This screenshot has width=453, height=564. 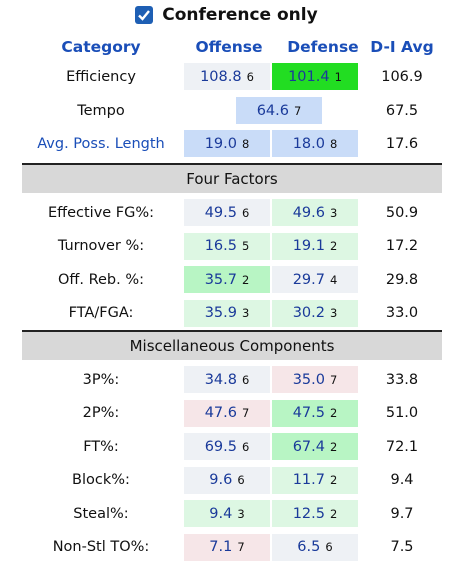 What do you see at coordinates (220, 279) in the screenshot?
I see `value-text: 35.7` at bounding box center [220, 279].